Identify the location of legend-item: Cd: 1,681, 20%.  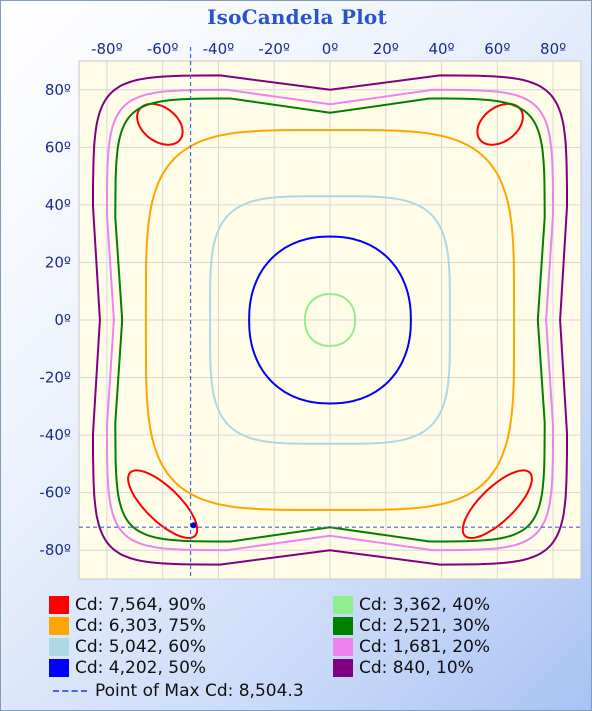
(411, 647).